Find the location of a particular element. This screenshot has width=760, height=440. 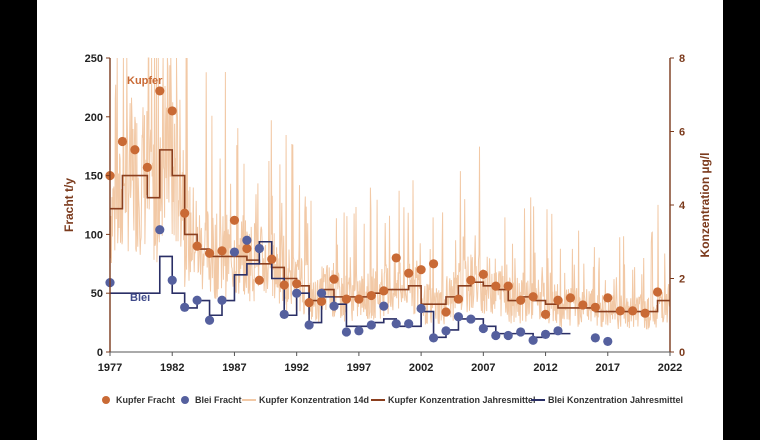

legend-marker-blei-fracht is located at coordinates (185, 400).